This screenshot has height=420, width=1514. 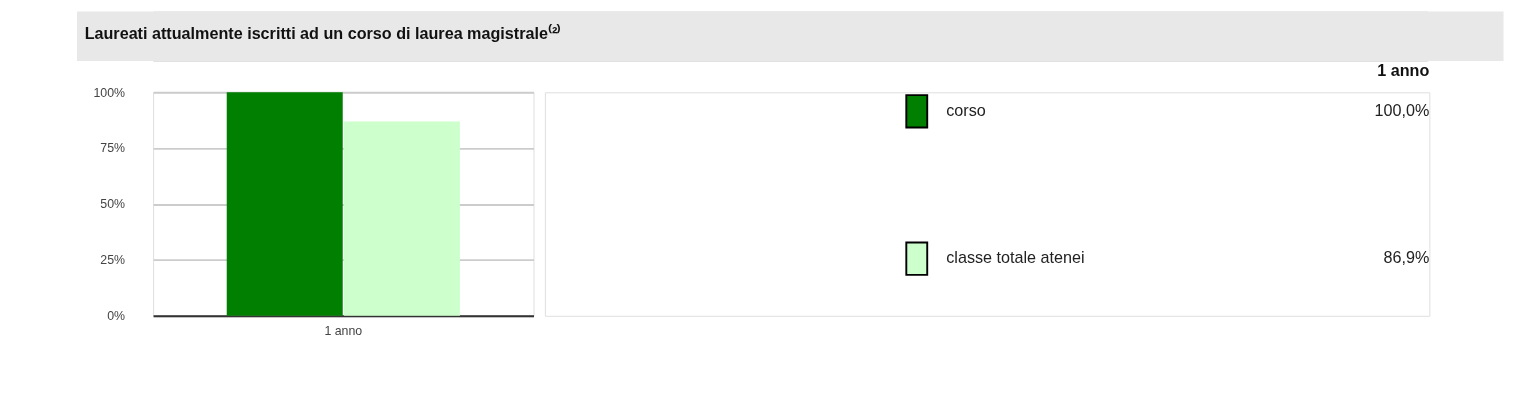 I want to click on y-tick-label: 50%, so click(x=113, y=204).